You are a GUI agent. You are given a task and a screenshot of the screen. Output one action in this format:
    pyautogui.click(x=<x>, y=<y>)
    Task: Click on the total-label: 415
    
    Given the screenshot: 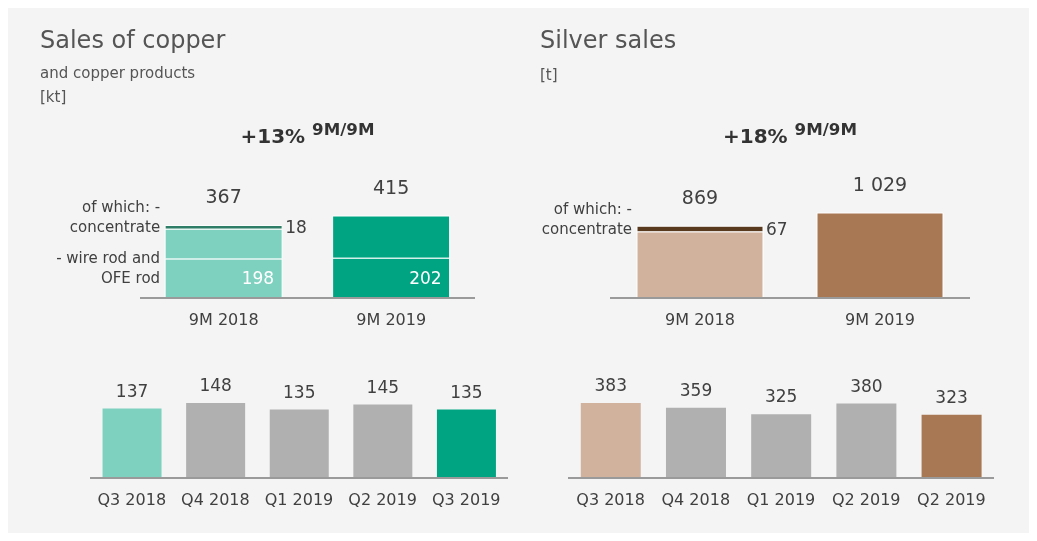 What is the action you would take?
    pyautogui.click(x=391, y=187)
    